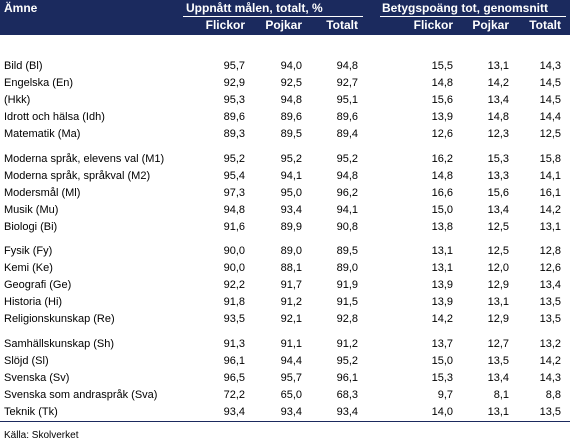  What do you see at coordinates (234, 344) in the screenshot?
I see `cell-value: 91,3` at bounding box center [234, 344].